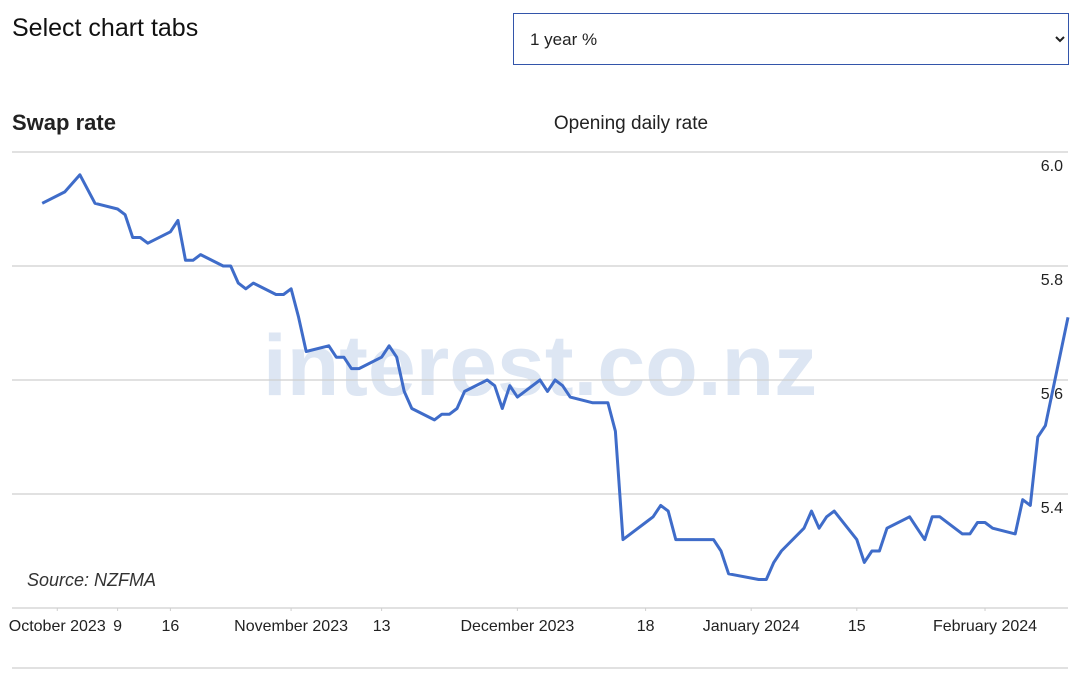 The width and height of the screenshot is (1080, 679). I want to click on watermark: interest.co.nz, so click(540, 366).